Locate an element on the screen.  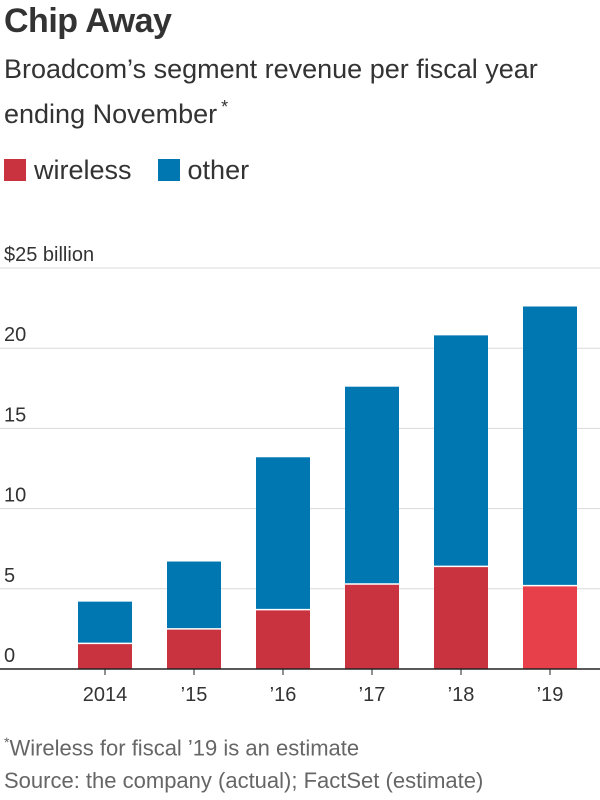
y-tick-label: 10 is located at coordinates (15, 496).